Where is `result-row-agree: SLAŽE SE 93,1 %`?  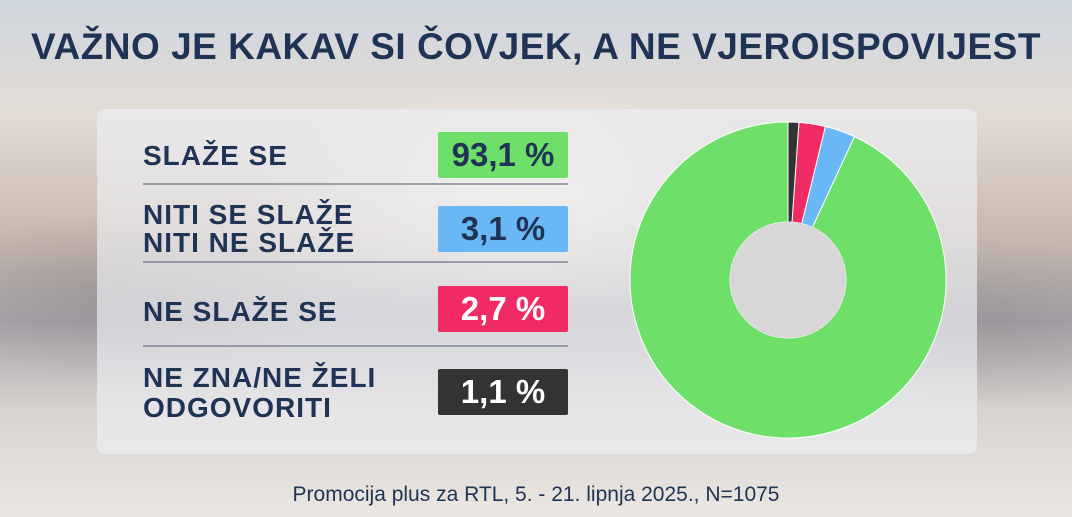 result-row-agree: SLAŽE SE 93,1 % is located at coordinates (355, 156).